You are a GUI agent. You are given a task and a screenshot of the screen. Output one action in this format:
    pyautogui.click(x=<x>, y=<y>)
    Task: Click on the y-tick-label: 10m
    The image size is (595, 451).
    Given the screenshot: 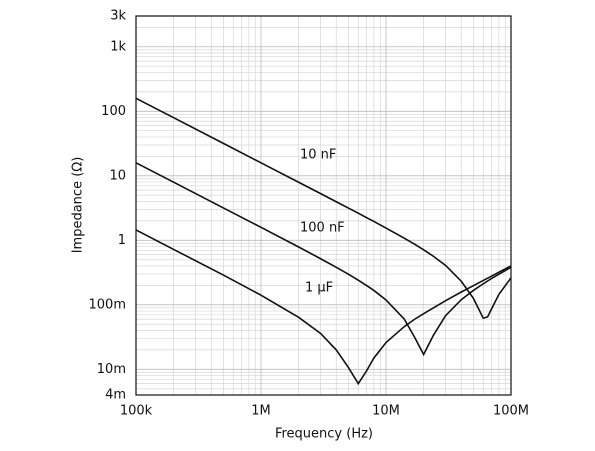 What is the action you would take?
    pyautogui.click(x=111, y=369)
    